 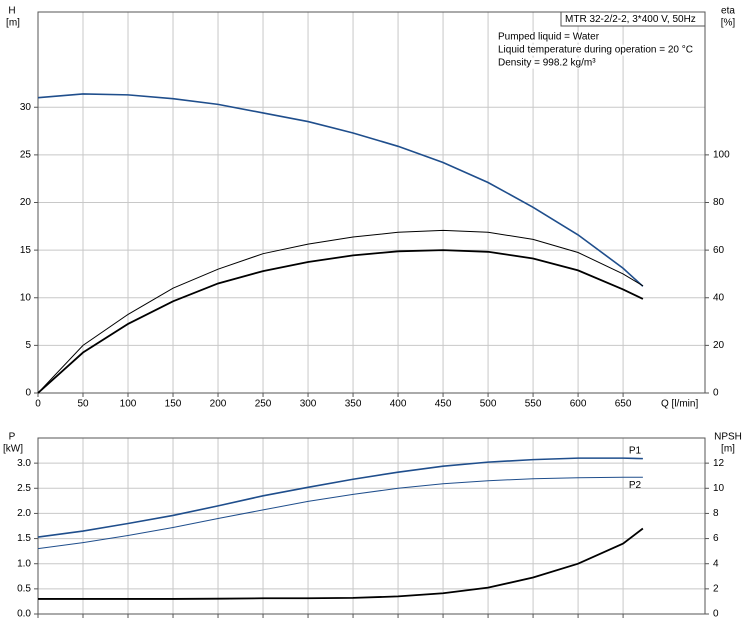 What do you see at coordinates (12, 437) in the screenshot?
I see `y-axis-label: P` at bounding box center [12, 437].